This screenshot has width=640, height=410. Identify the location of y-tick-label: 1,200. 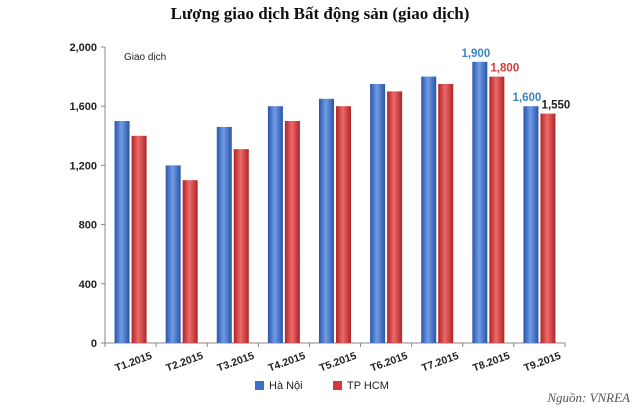
(83, 166).